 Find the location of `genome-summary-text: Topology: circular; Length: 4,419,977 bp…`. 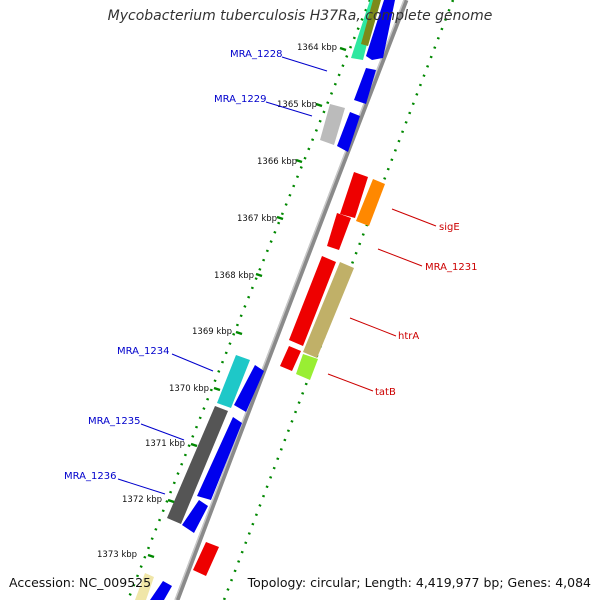

genome-summary-text: Topology: circular; Length: 4,419,977 bp… is located at coordinates (419, 582).